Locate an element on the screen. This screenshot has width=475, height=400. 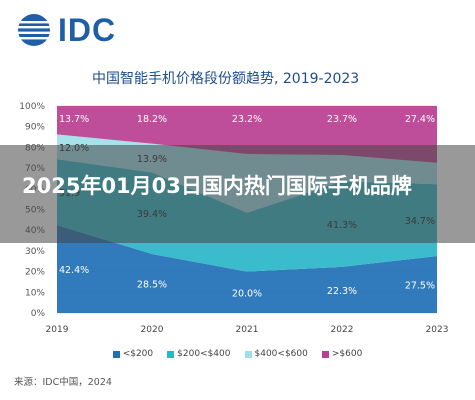
data-label: 18.2% is located at coordinates (152, 119).